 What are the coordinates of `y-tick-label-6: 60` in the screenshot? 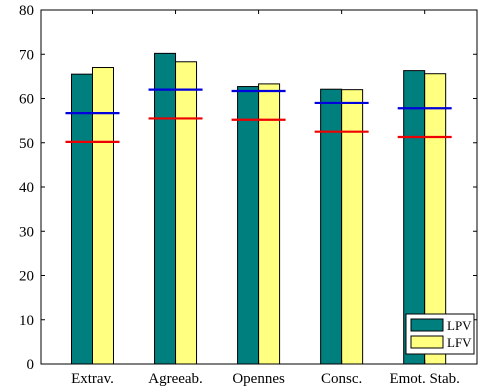 It's located at (26, 100).